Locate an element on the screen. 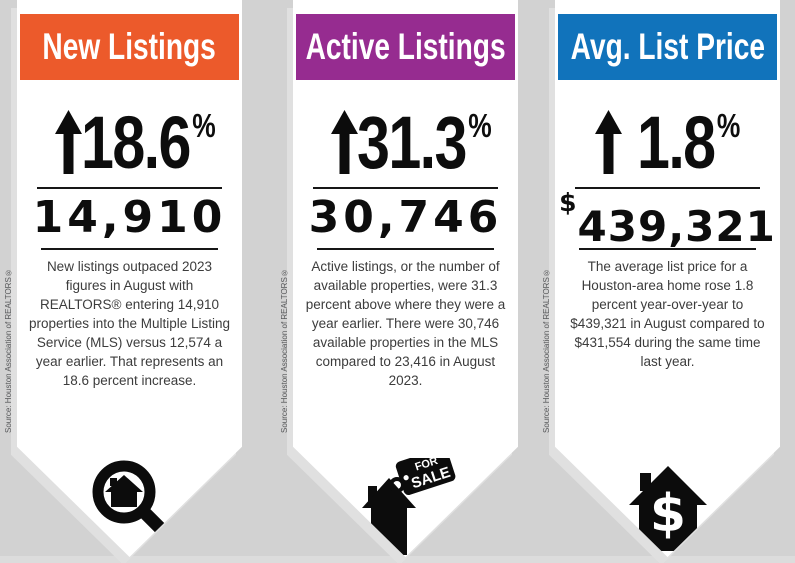 Image resolution: width=795 pixels, height=563 pixels. stat-value: 14,910 is located at coordinates (129, 218).